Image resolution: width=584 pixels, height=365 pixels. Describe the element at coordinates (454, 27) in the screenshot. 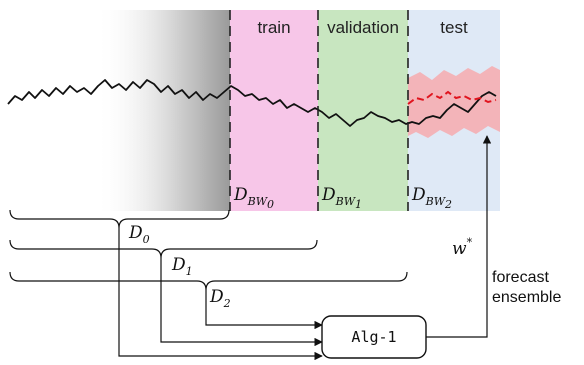

I see `test-label: test` at that location.